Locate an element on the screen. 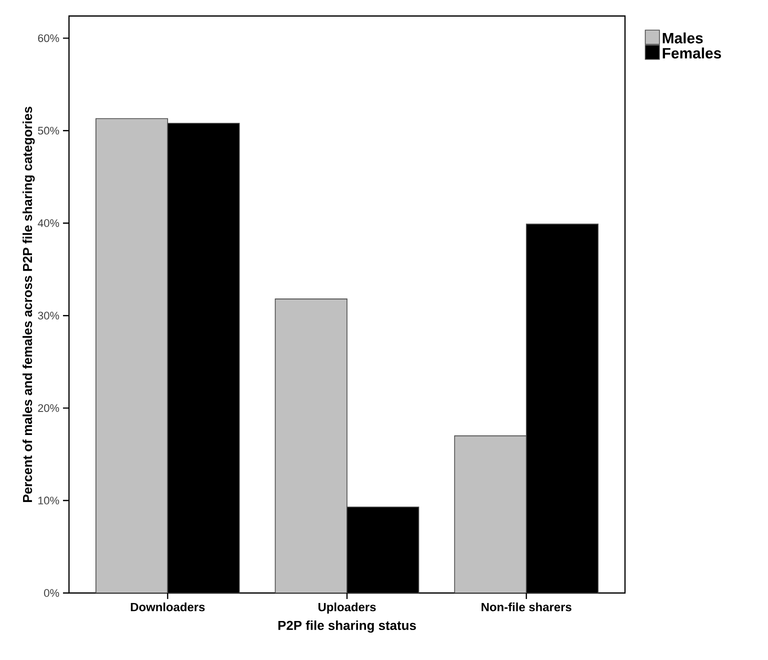  legend-label: Males is located at coordinates (682, 38).